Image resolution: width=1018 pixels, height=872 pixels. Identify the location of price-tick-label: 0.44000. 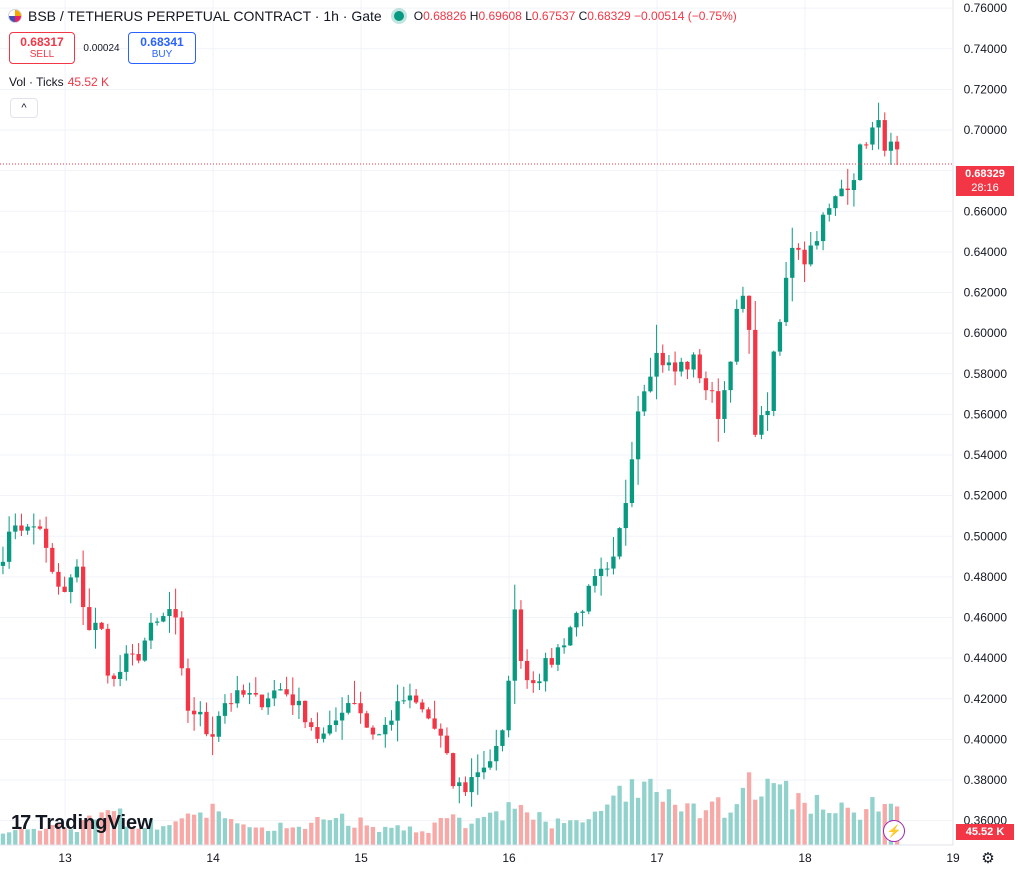
(986, 658).